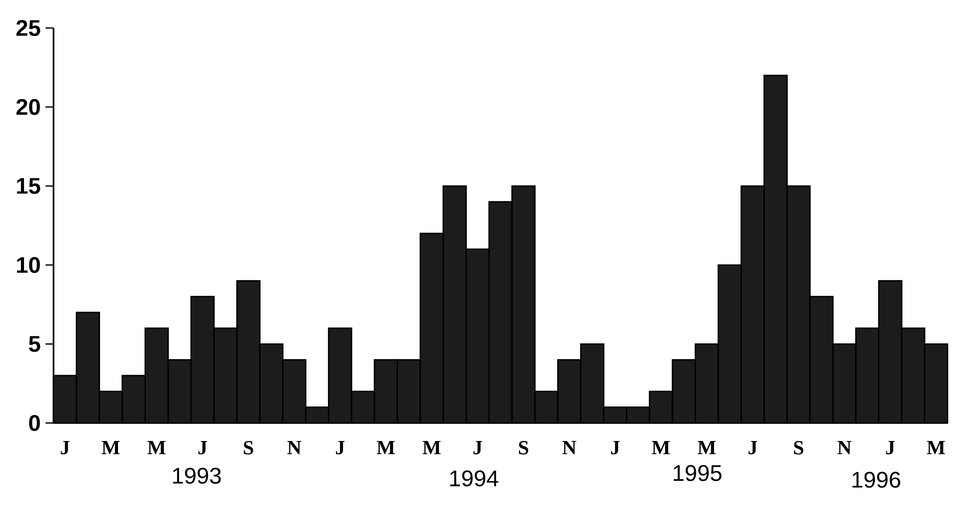  Describe the element at coordinates (28, 28) in the screenshot. I see `y-tick-label: 25` at that location.